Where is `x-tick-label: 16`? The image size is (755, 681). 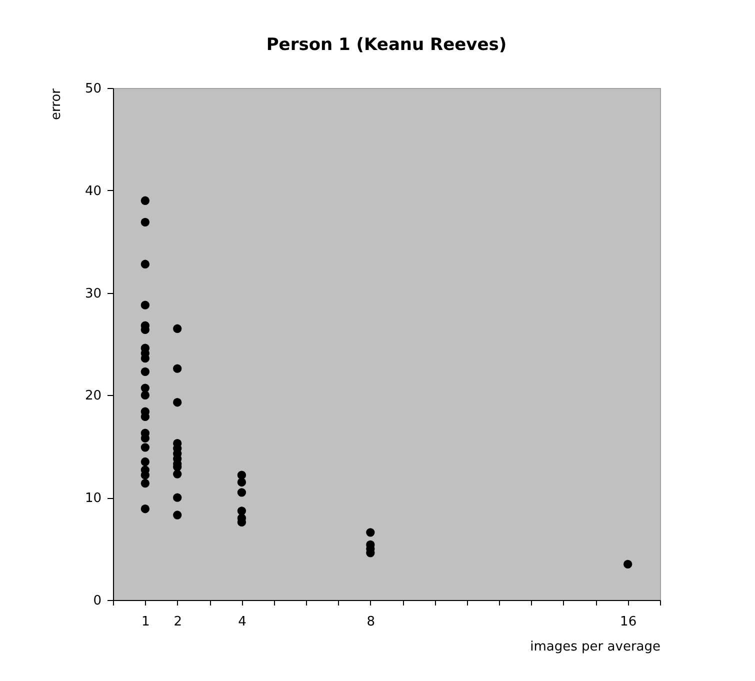 x-tick-label: 16 is located at coordinates (628, 622).